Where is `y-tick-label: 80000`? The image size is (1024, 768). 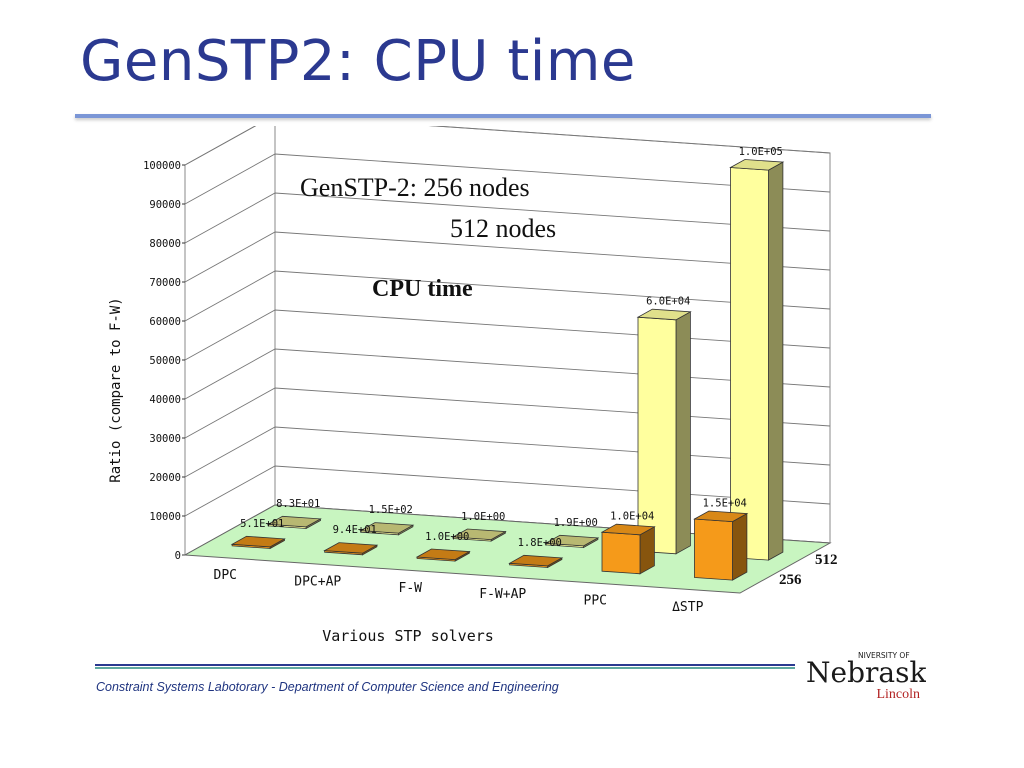 y-tick-label: 80000 is located at coordinates (165, 244).